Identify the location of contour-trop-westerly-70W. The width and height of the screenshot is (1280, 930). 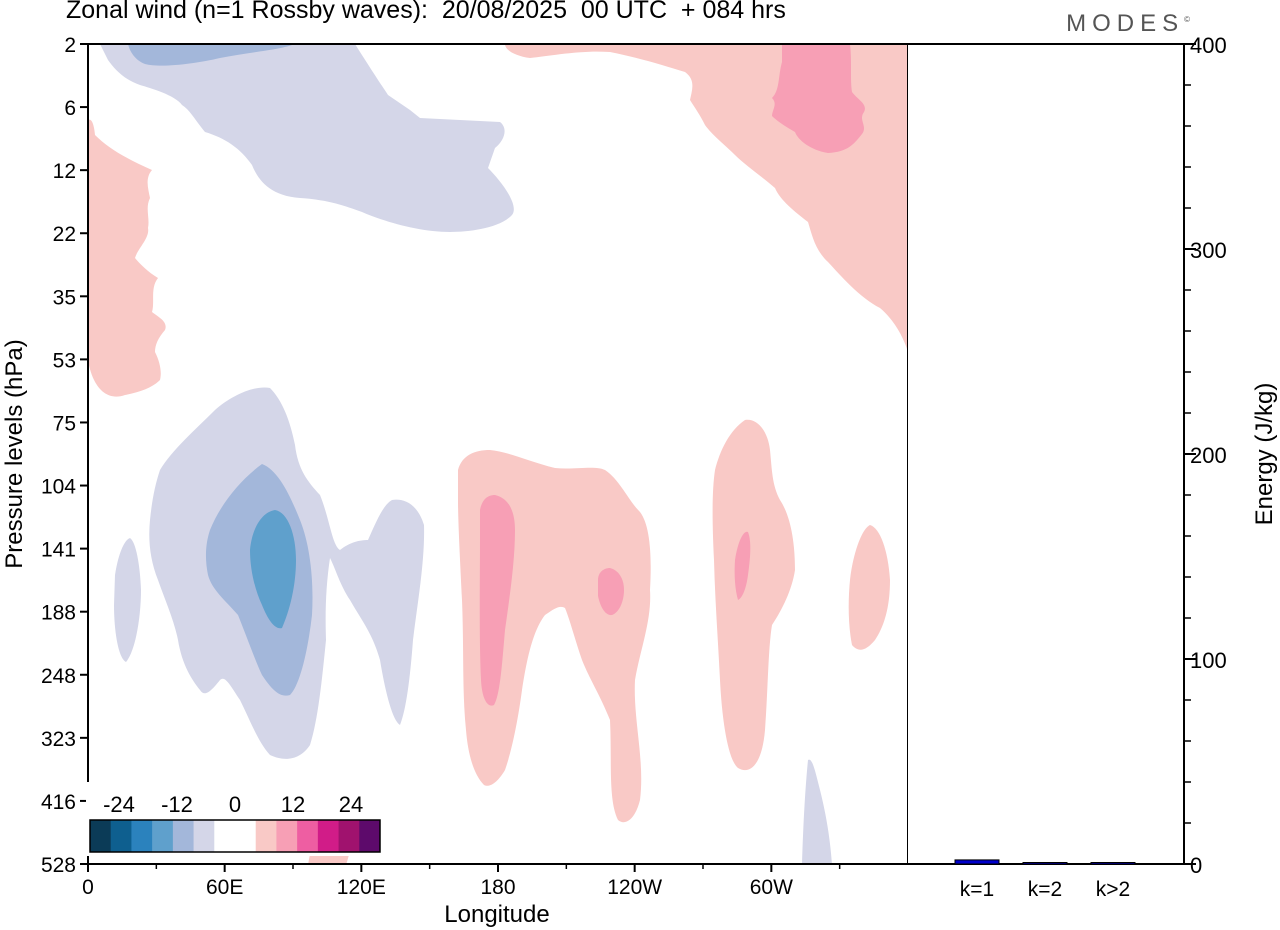
(753, 595).